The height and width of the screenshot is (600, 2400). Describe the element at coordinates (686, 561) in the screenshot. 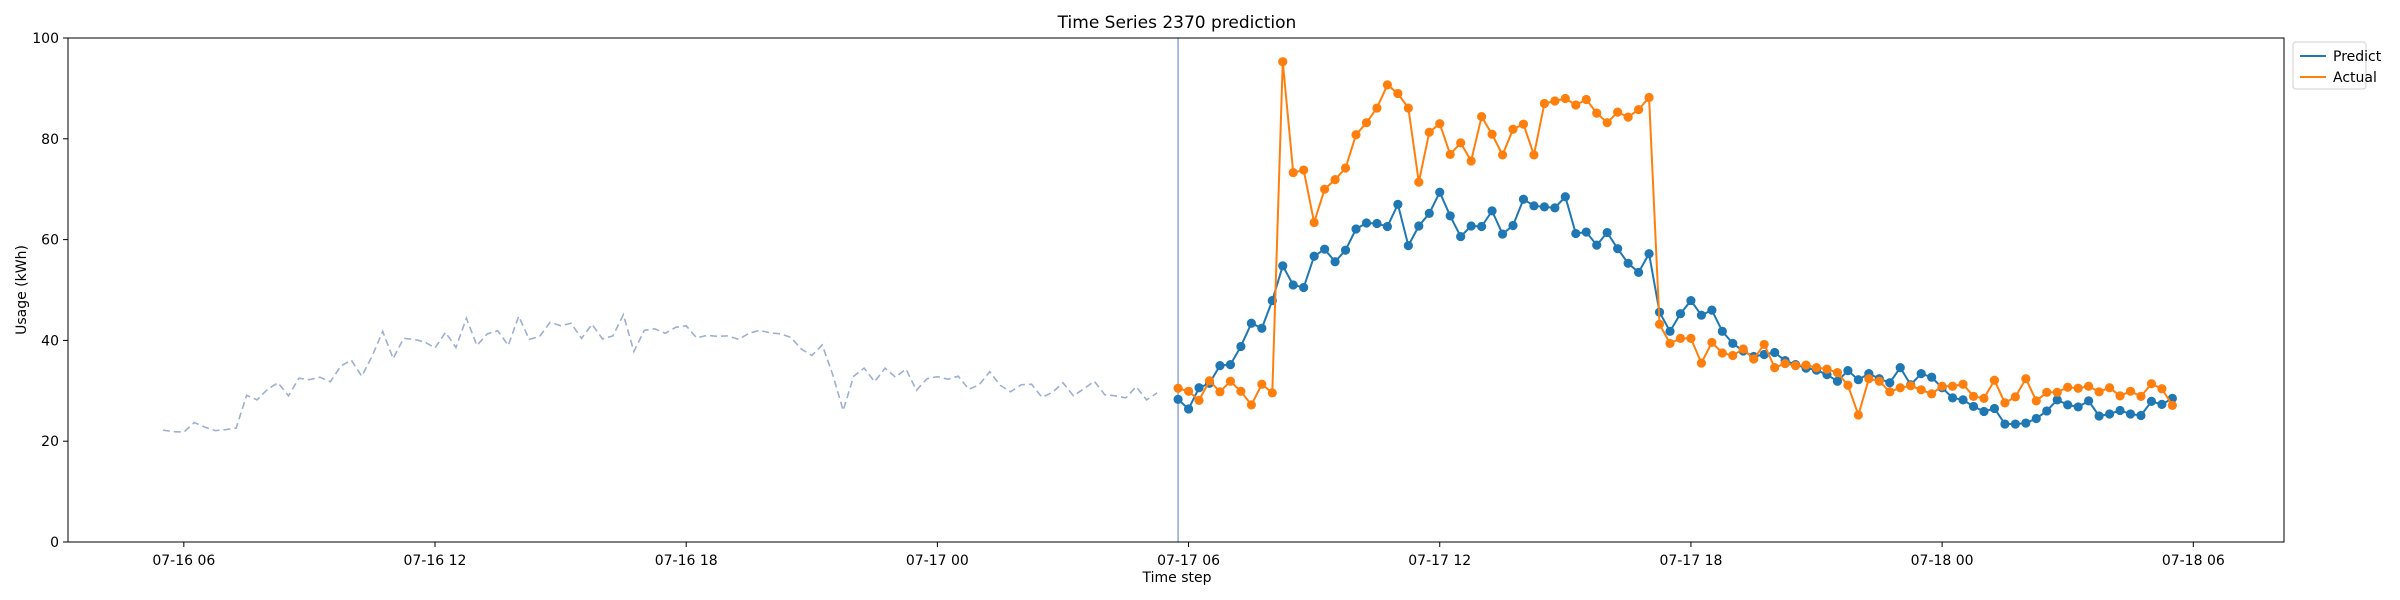

I see `x-tick-label: 07-16 18` at that location.